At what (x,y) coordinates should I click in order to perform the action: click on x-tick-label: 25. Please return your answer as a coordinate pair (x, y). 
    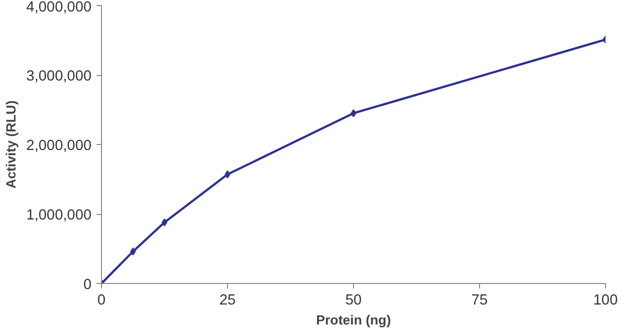
    Looking at the image, I should click on (227, 300).